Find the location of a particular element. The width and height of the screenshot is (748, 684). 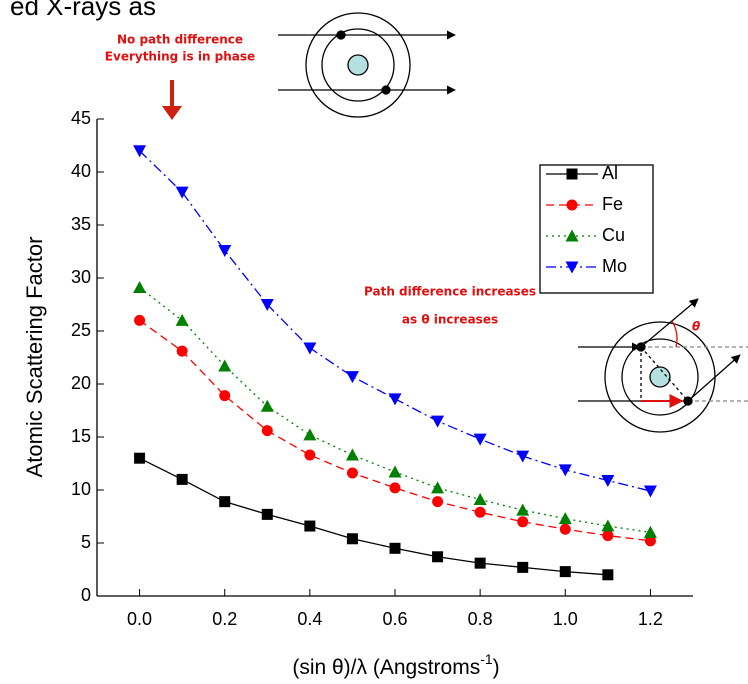

x-tick-label: 0.8 is located at coordinates (480, 619).